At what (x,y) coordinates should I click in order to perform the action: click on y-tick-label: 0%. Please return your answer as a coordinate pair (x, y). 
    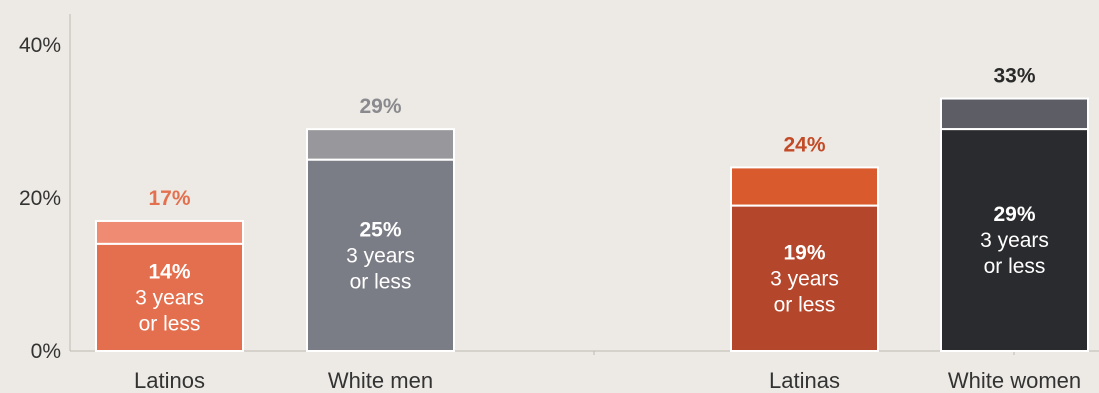
    Looking at the image, I should click on (46, 351).